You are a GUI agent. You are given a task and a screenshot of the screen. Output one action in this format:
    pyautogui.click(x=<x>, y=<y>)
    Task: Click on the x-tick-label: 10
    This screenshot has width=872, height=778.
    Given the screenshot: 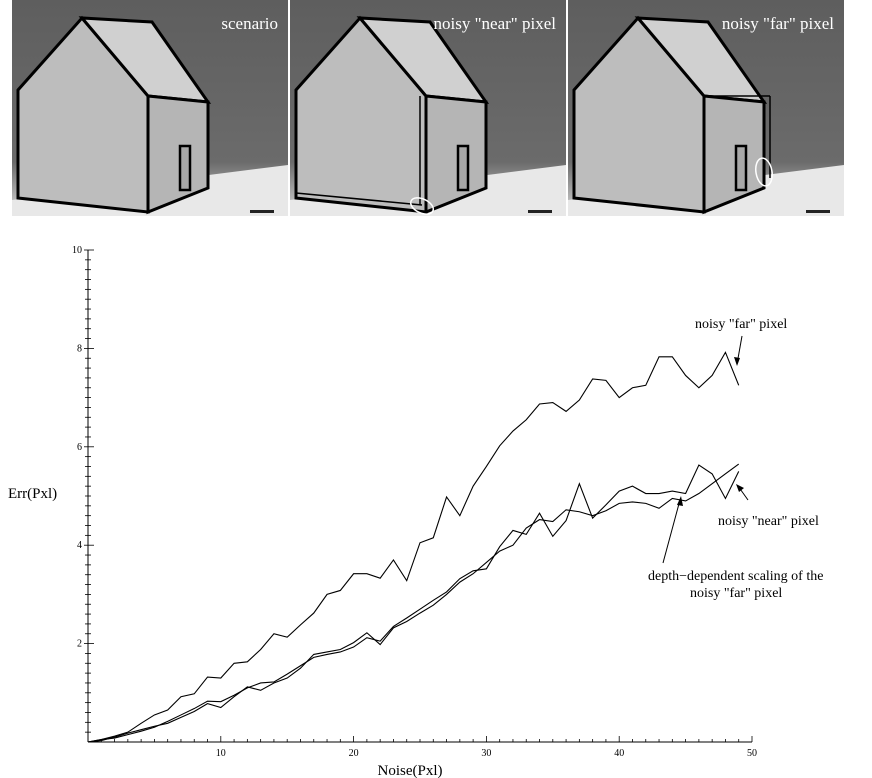 What is the action you would take?
    pyautogui.click(x=221, y=753)
    